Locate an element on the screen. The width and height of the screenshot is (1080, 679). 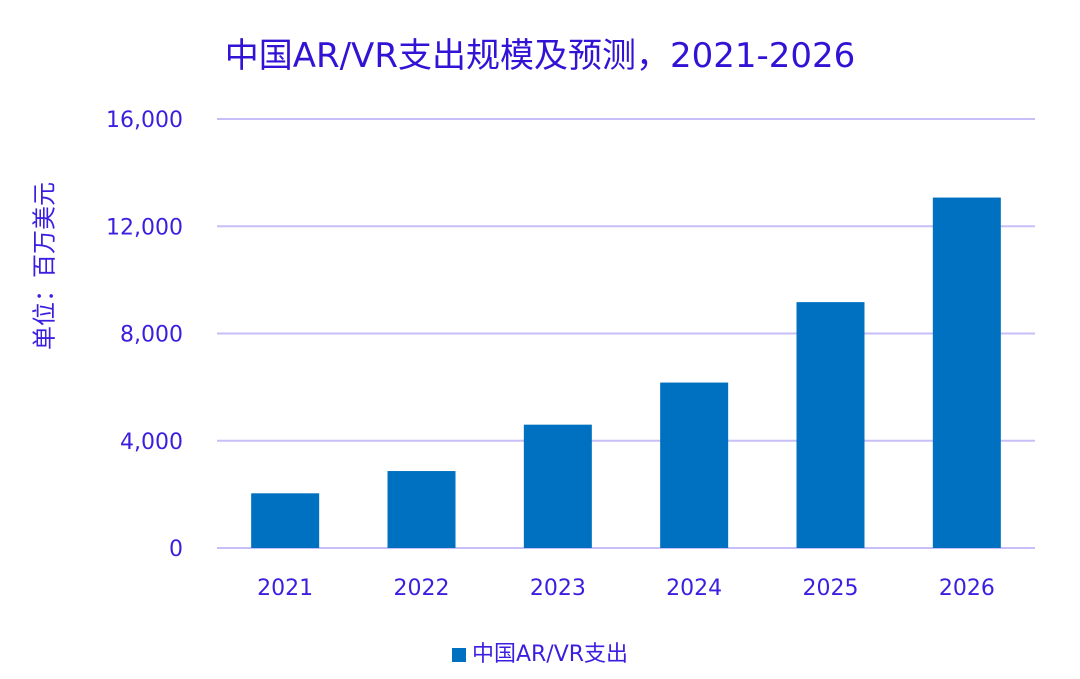
y-tick-label: 12,000 is located at coordinates (144, 227).